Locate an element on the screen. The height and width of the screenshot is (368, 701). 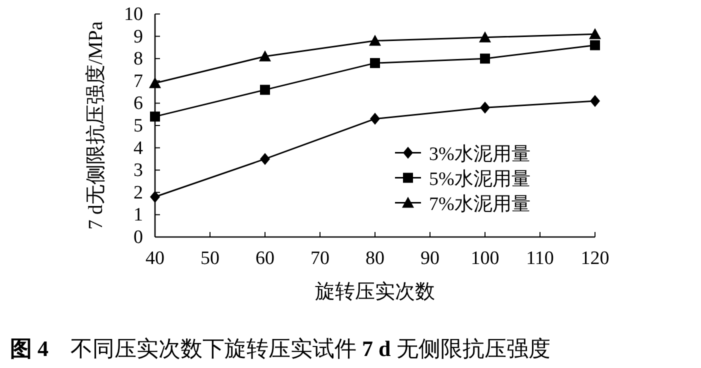
y-tick-label: 1 is located at coordinates (138, 215).